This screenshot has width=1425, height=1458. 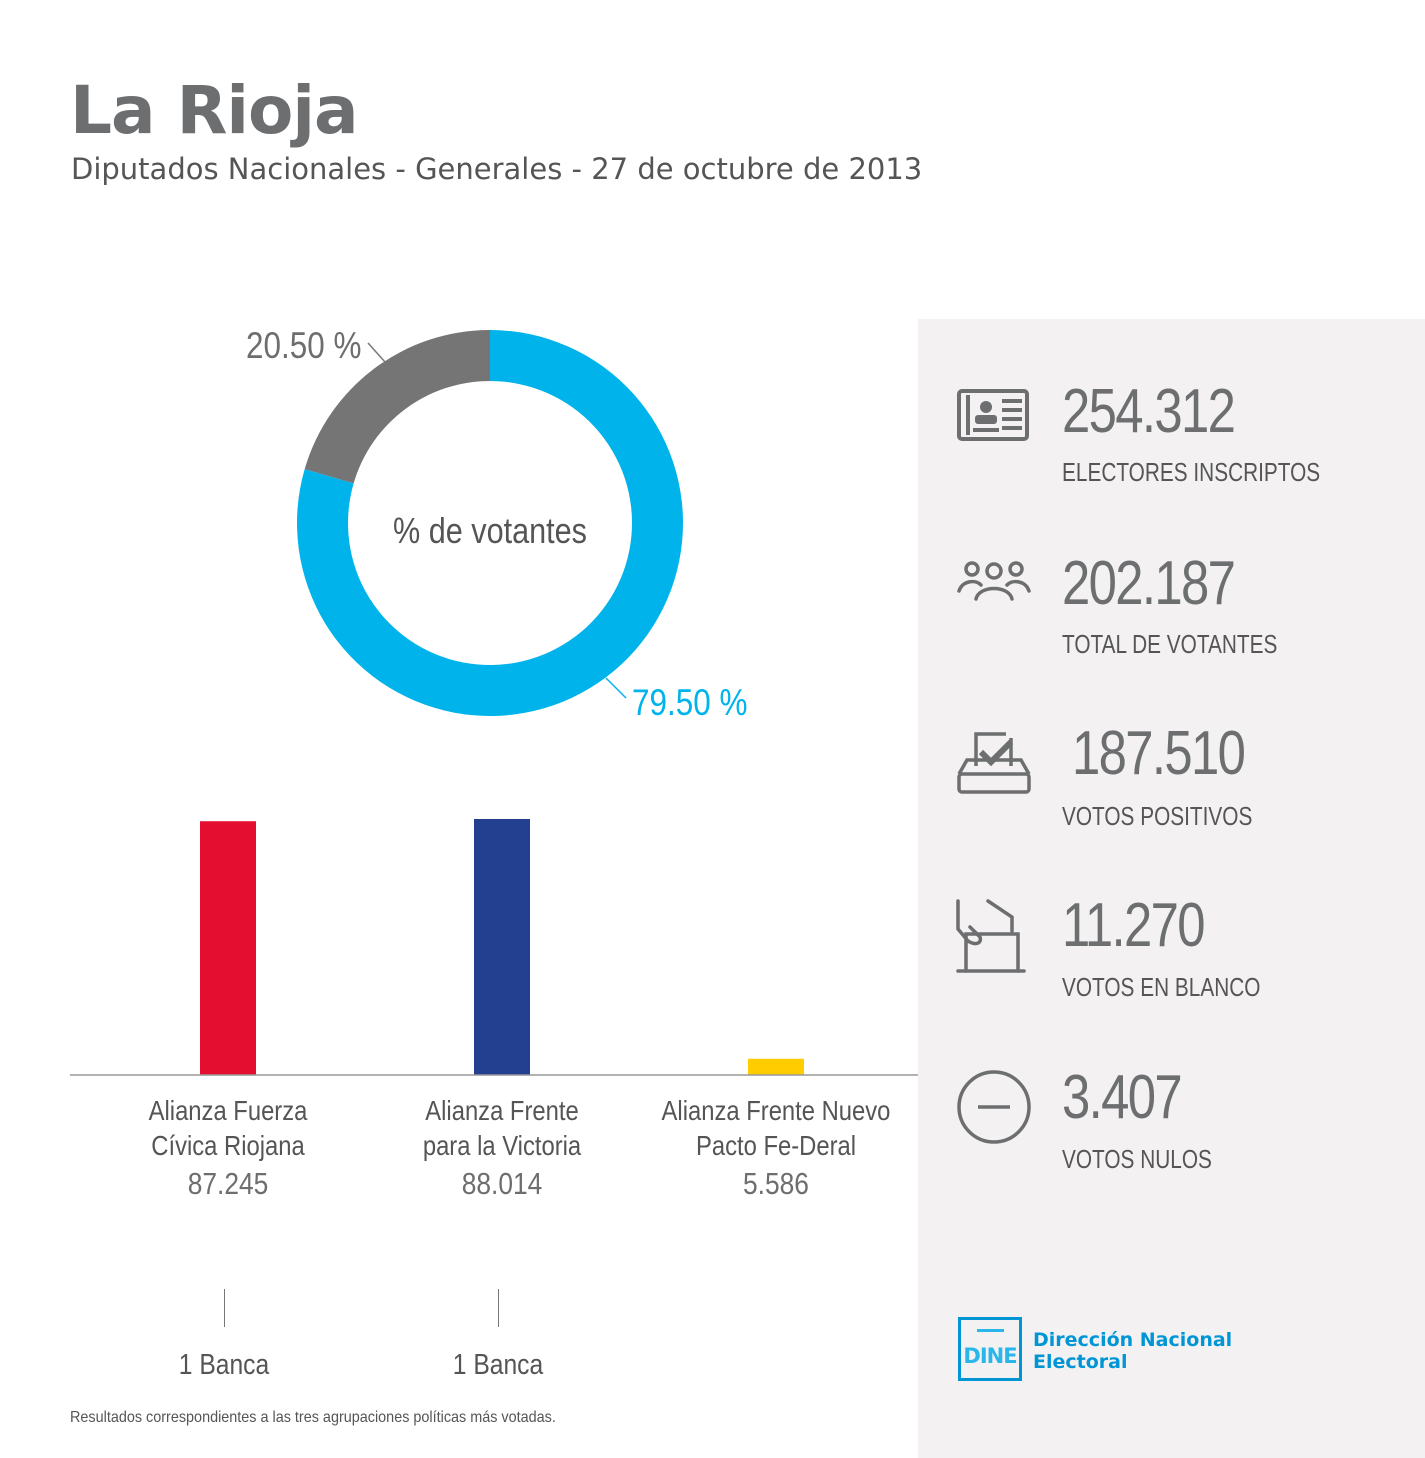 I want to click on hand-ballot-icon, so click(x=991, y=936).